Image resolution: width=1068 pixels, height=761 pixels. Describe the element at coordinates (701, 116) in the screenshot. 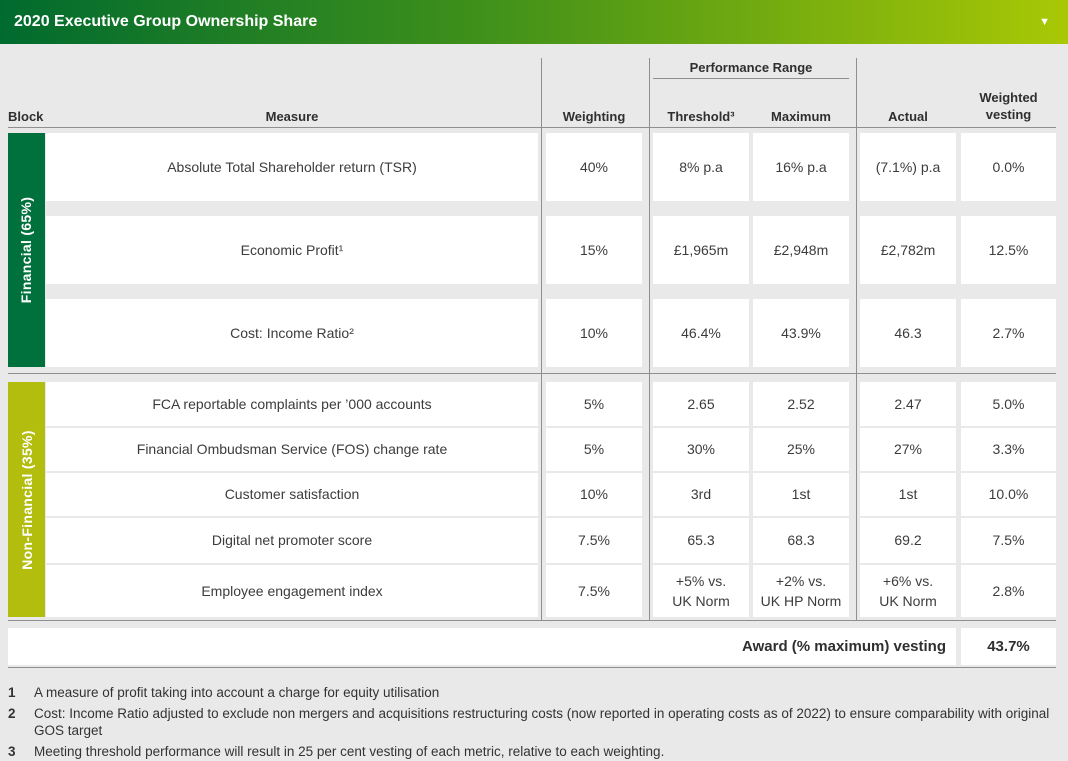

I see `column-header-threshold: Threshold³` at that location.